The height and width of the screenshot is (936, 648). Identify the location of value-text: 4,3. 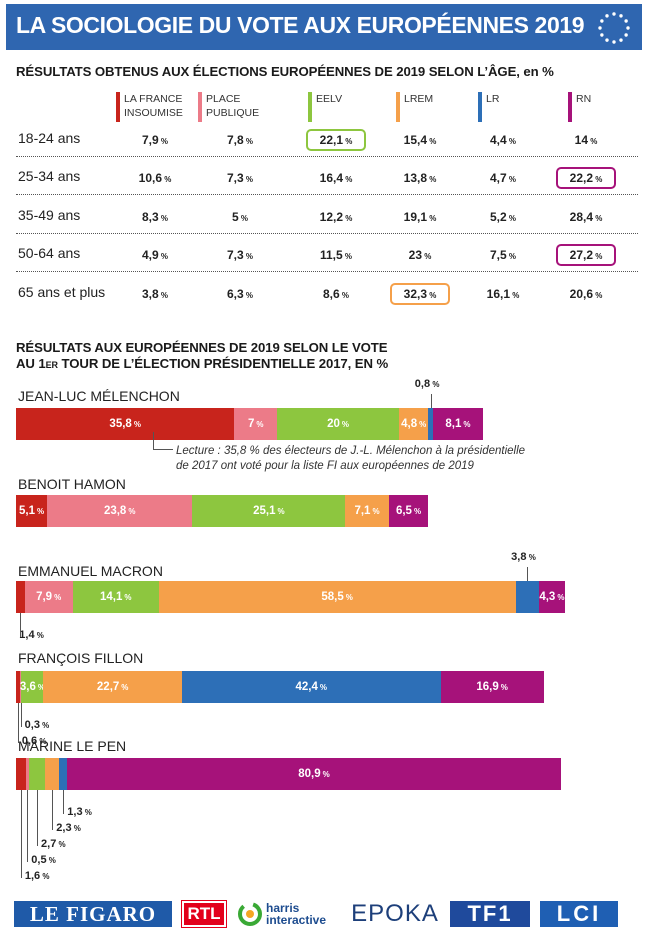
(547, 597).